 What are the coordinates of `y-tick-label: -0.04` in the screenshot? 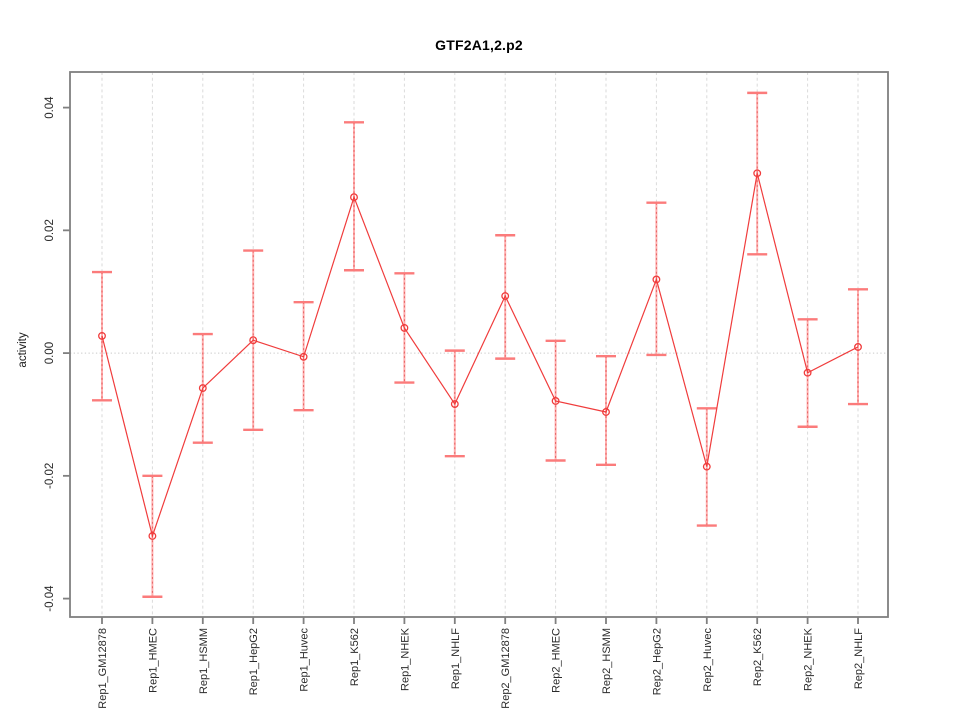 It's located at (50, 598).